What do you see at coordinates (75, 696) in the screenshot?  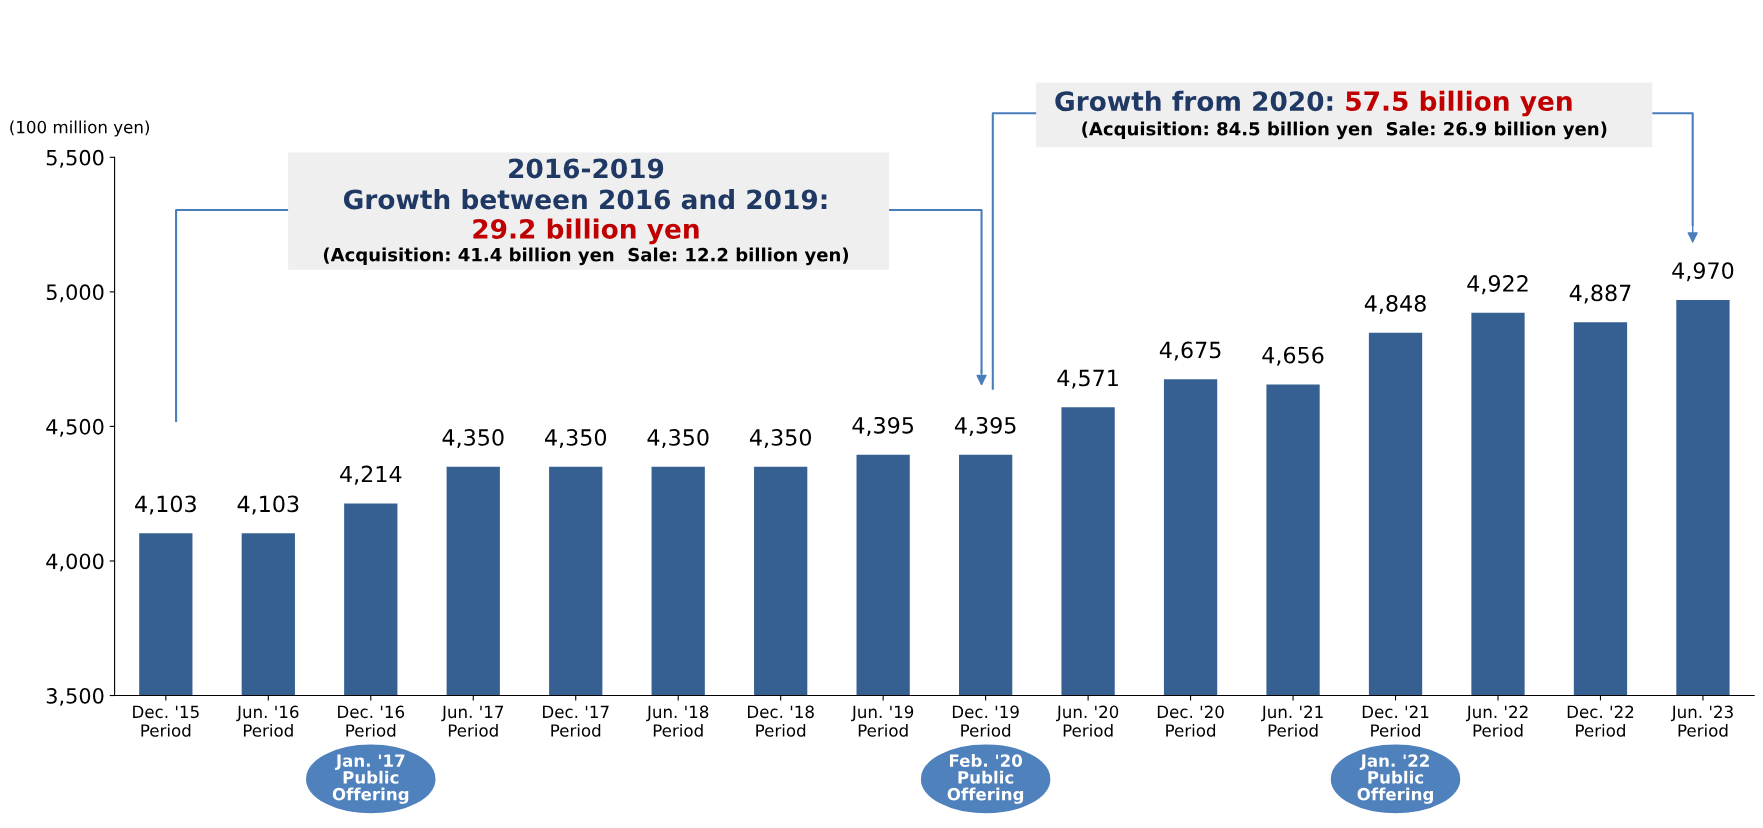 I see `y-tick-label: 3,500` at bounding box center [75, 696].